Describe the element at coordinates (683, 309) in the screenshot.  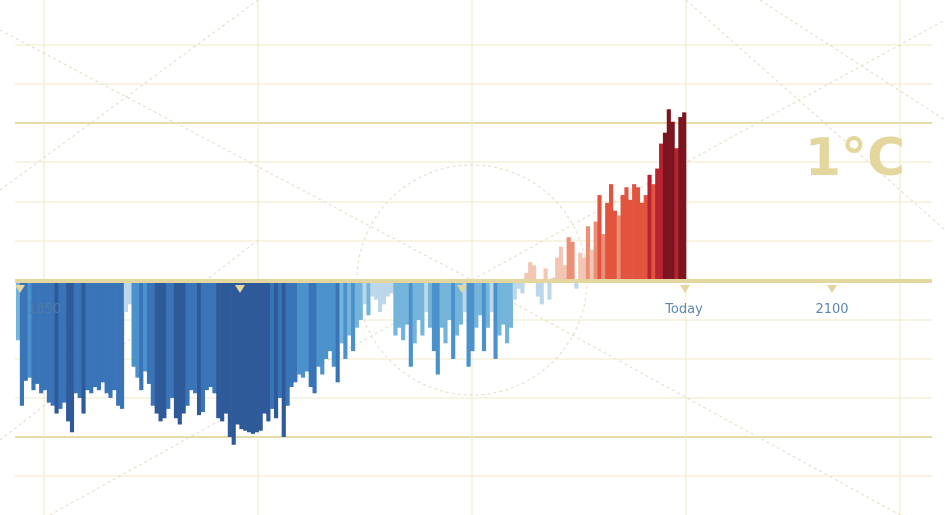
I see `axis-label: Today` at that location.